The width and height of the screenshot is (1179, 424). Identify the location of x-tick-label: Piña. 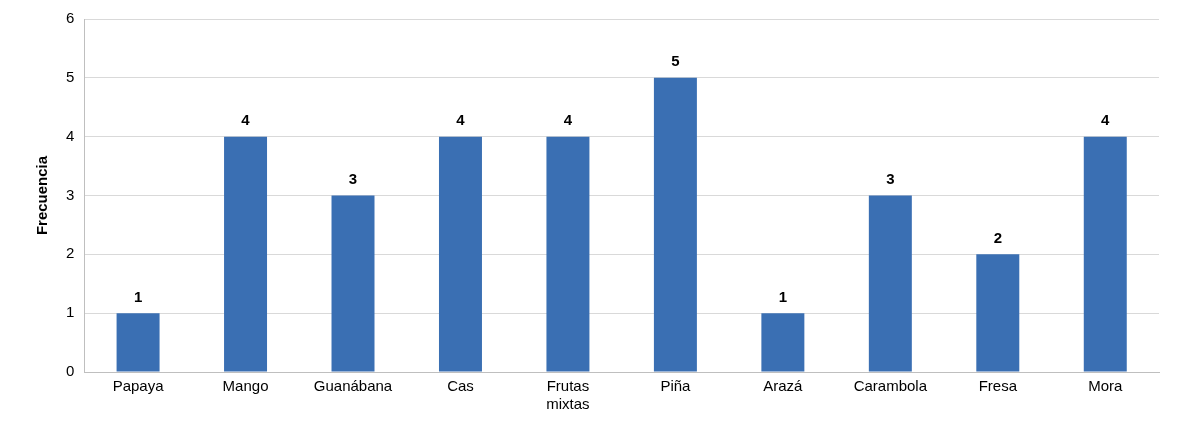
(676, 386).